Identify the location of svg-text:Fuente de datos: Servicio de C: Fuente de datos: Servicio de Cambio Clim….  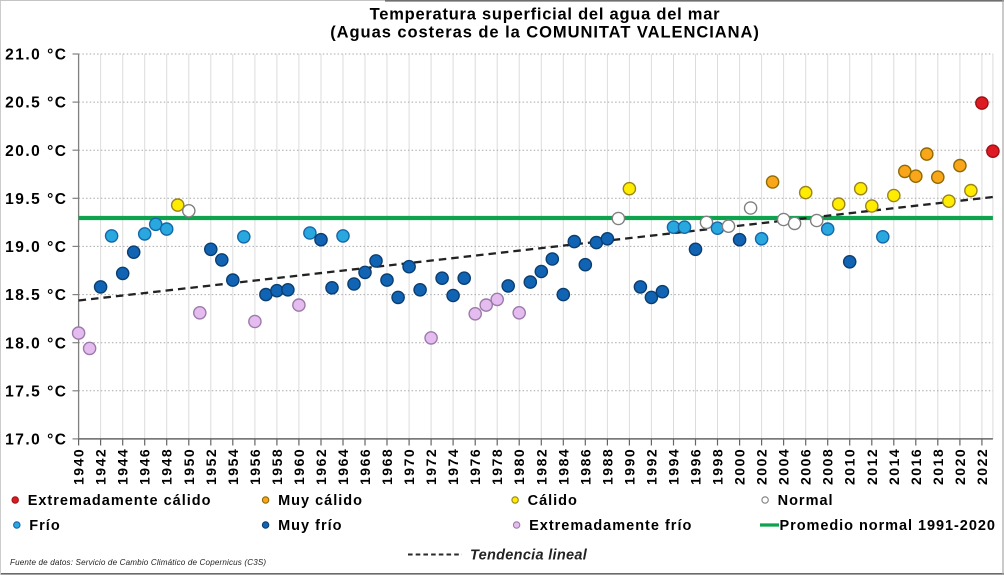
(138, 562).